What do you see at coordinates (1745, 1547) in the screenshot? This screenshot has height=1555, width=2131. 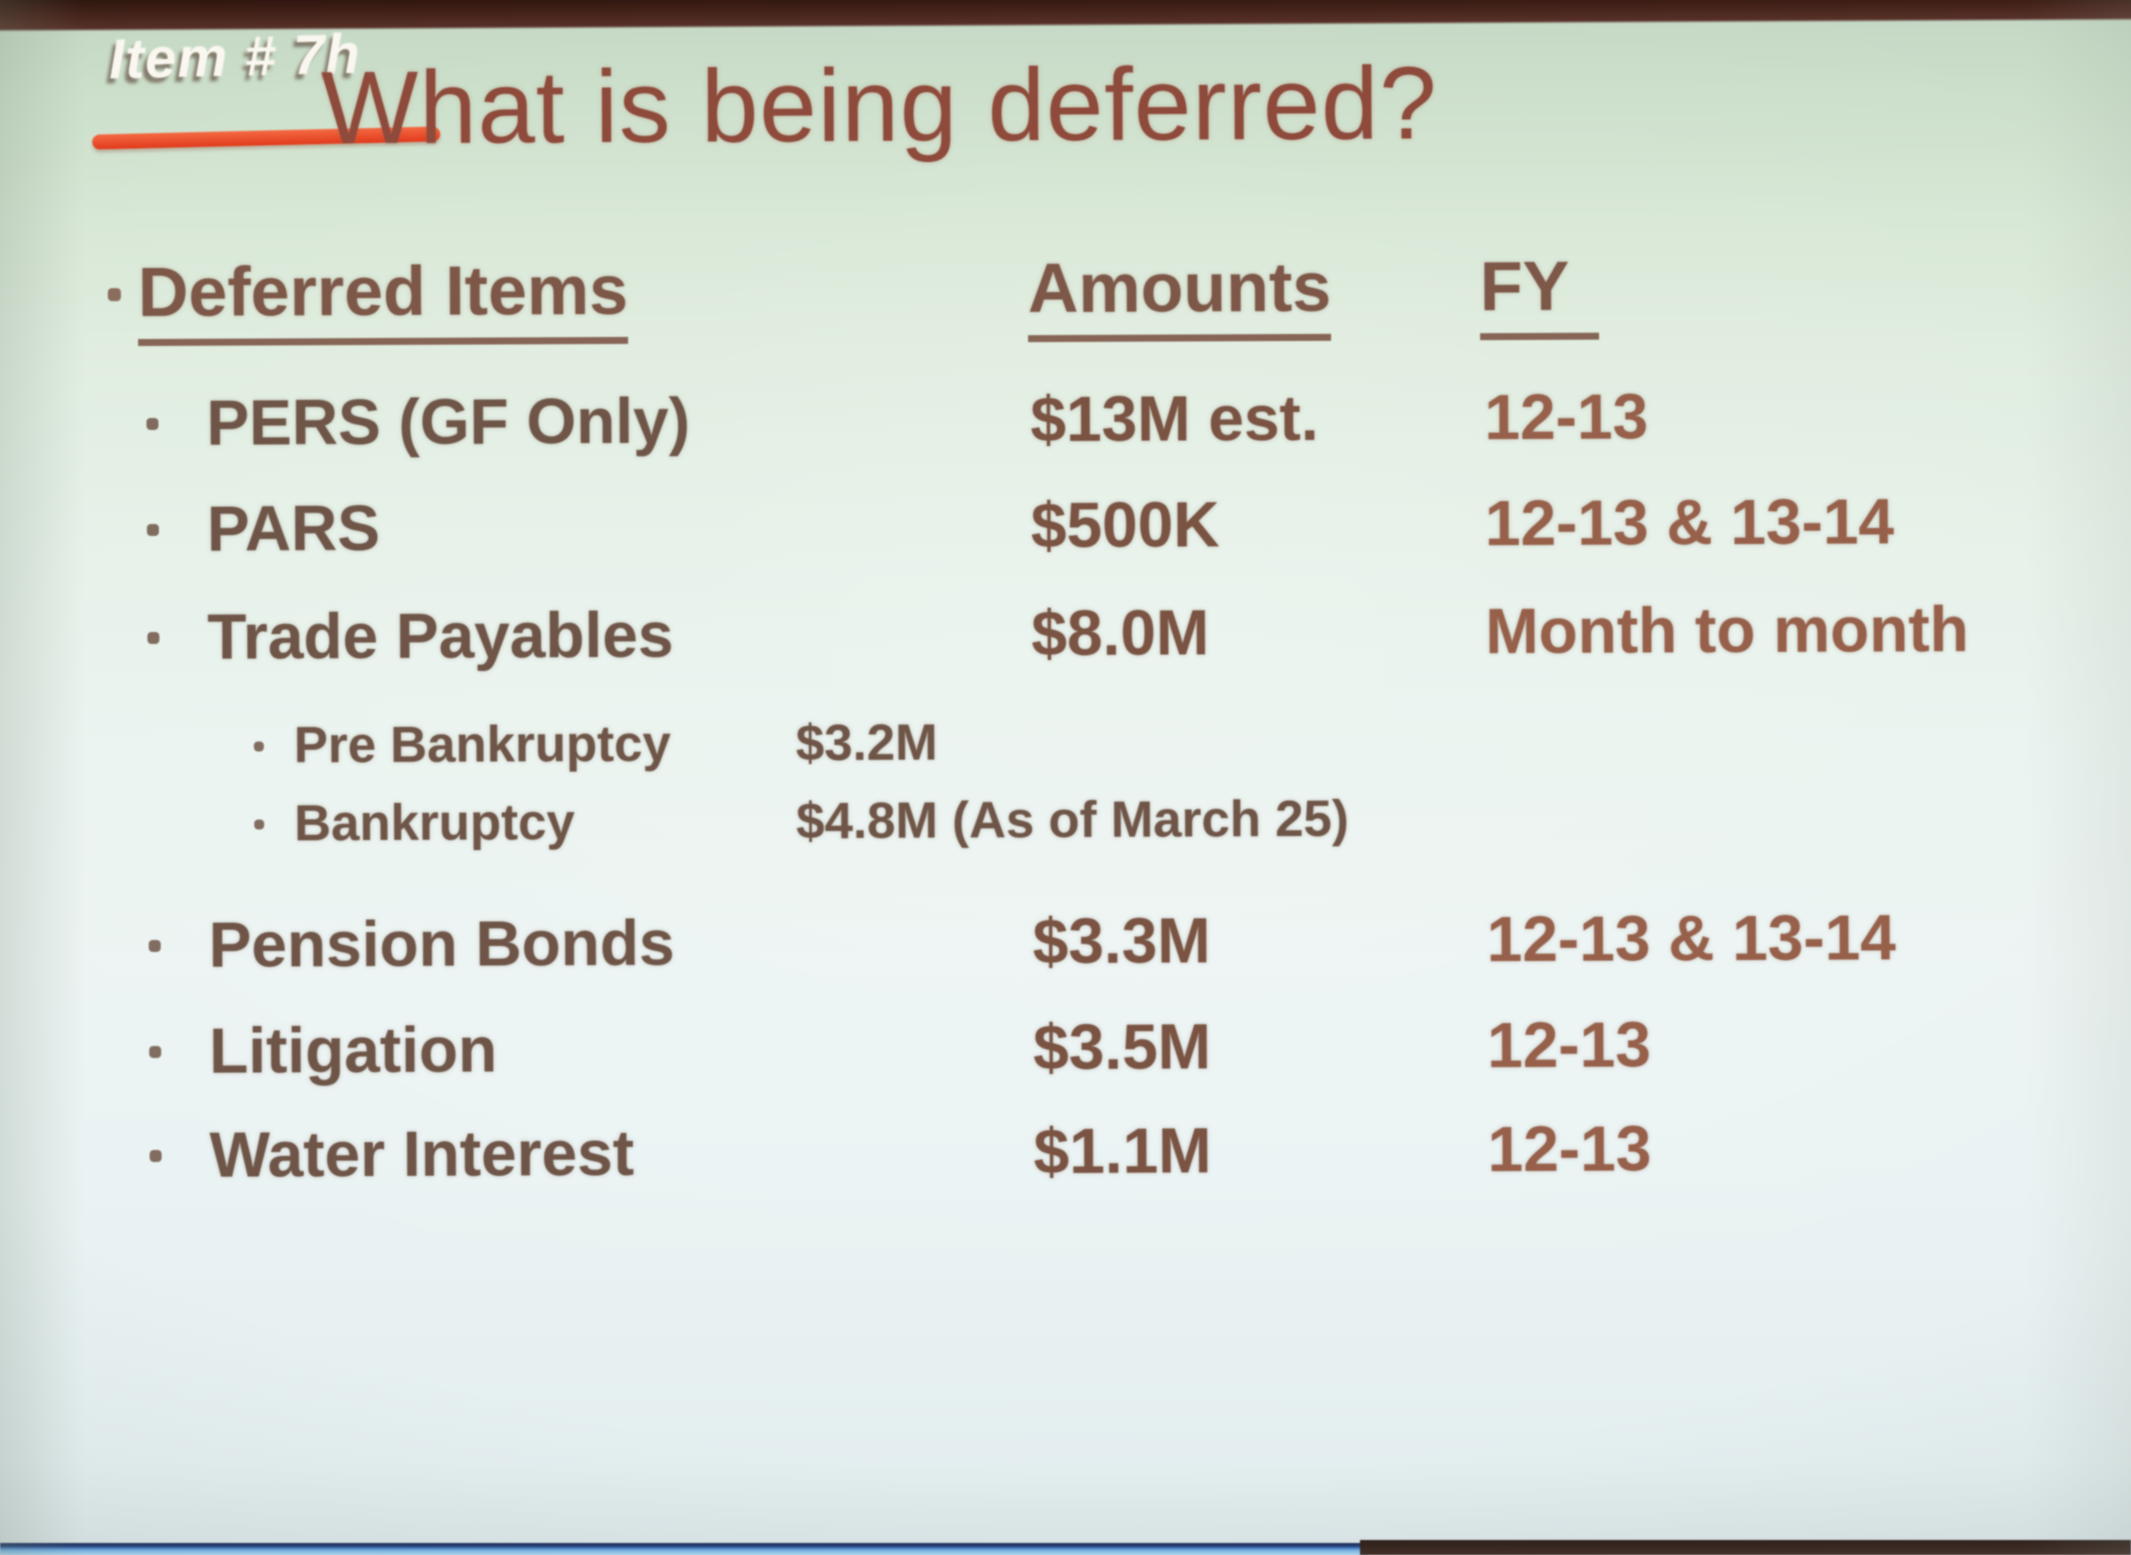 I see `bottom-frame-bar-brown` at bounding box center [1745, 1547].